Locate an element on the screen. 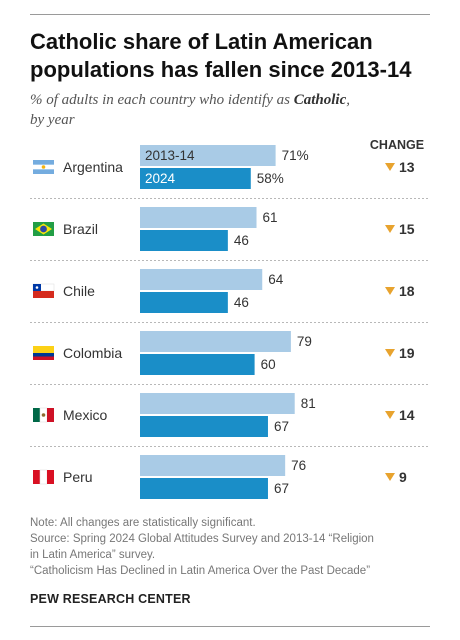  top-rule is located at coordinates (230, 14).